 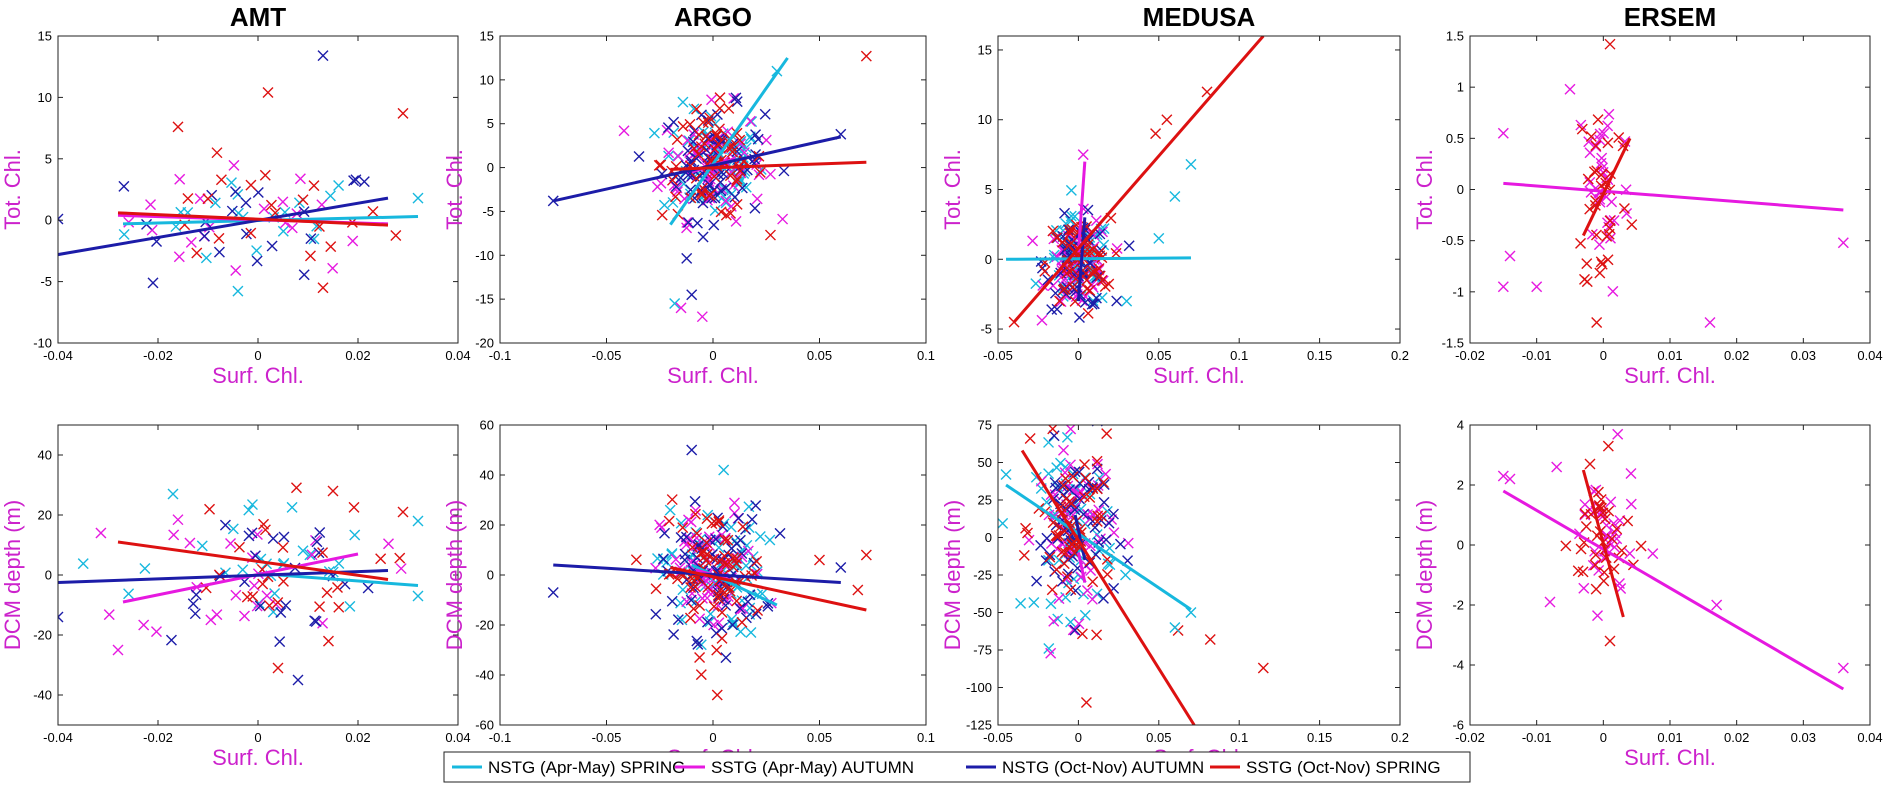 What do you see at coordinates (1081, 207) in the screenshot?
I see `regression-line-SSTG_autumn` at bounding box center [1081, 207].